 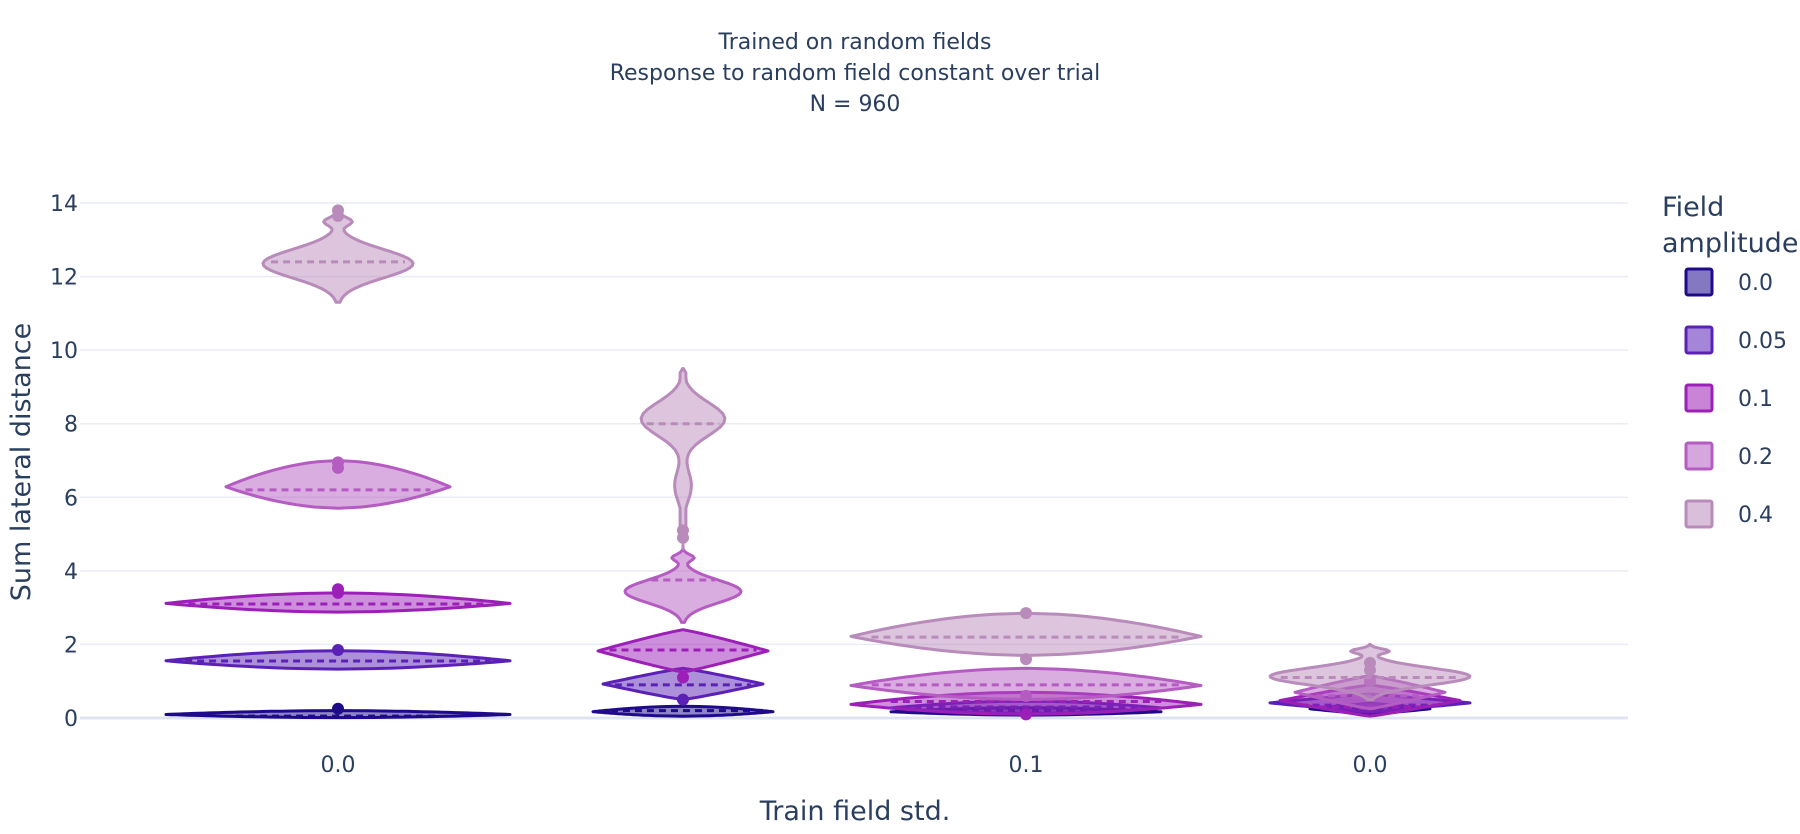 What do you see at coordinates (1026, 765) in the screenshot?
I see `x-tick-label: 0.1` at bounding box center [1026, 765].